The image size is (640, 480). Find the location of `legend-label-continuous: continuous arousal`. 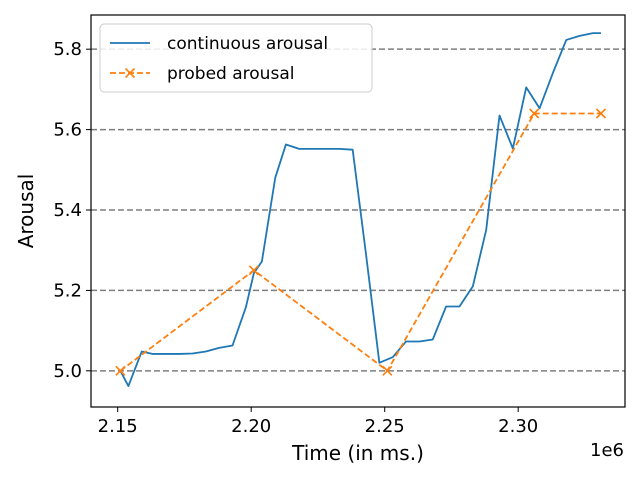

legend-label-continuous: continuous arousal is located at coordinates (247, 44).